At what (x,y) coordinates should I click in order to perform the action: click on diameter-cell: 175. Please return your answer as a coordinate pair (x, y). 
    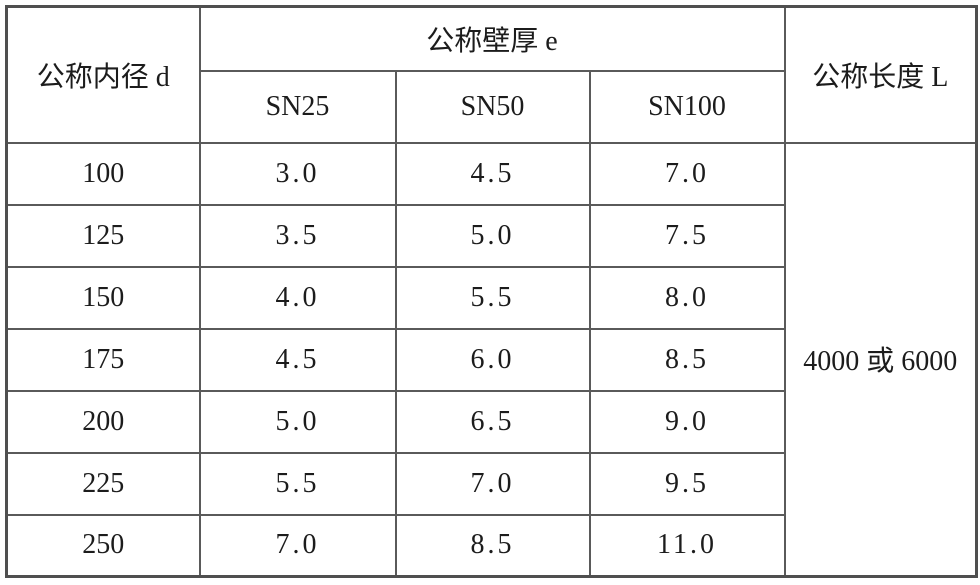
    Looking at the image, I should click on (103, 359).